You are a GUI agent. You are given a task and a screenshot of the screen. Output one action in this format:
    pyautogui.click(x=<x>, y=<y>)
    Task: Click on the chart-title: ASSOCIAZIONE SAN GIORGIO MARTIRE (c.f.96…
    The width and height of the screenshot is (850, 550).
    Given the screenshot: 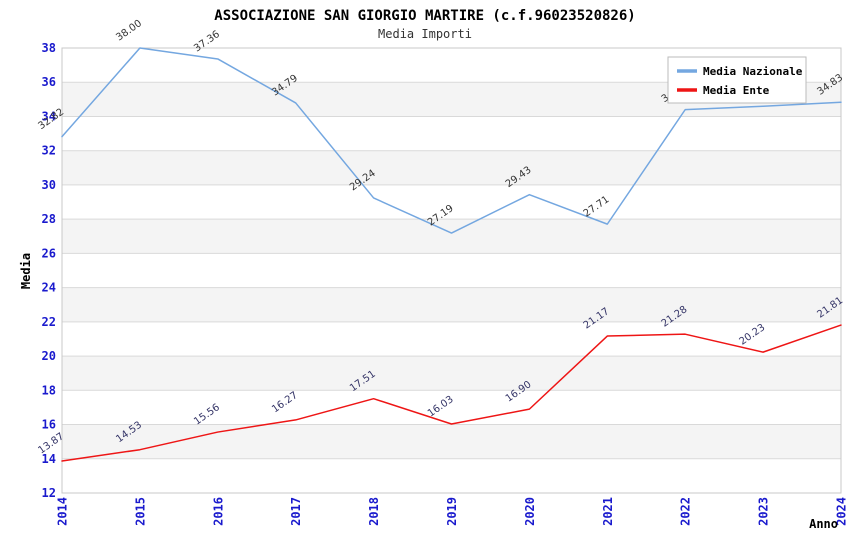 What is the action you would take?
    pyautogui.click(x=424, y=16)
    